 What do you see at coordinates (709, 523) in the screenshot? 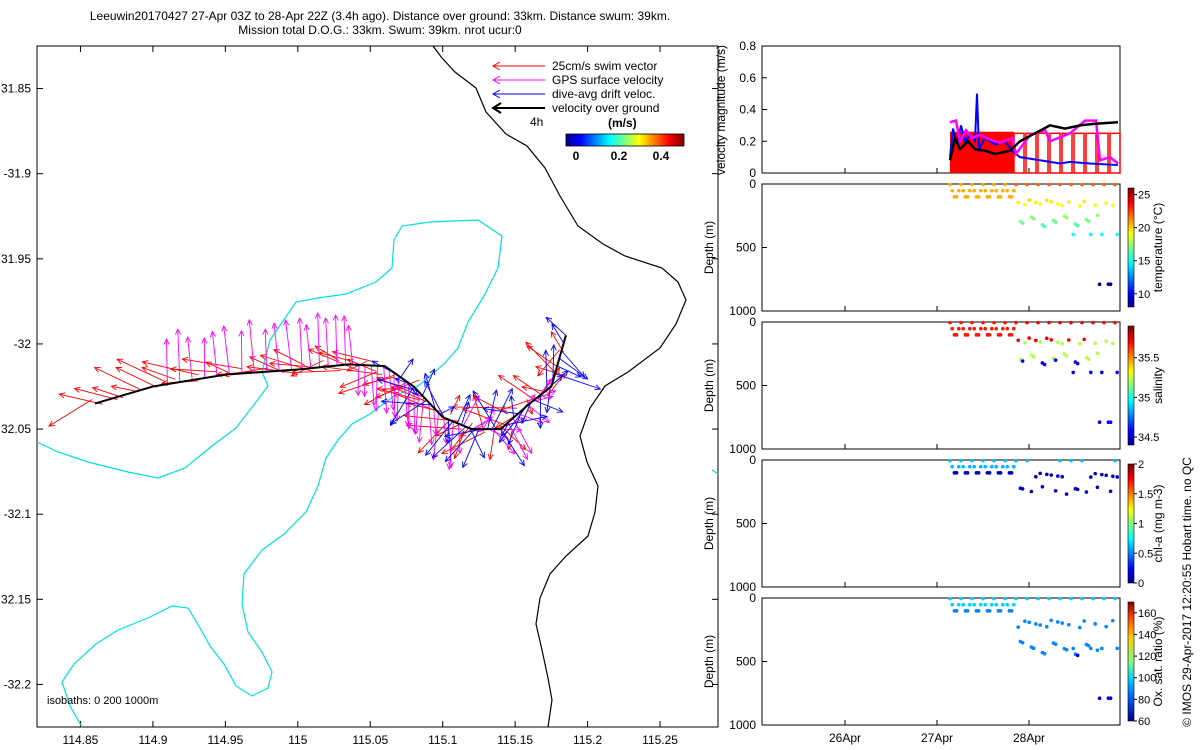
I see `profile-ylabel: Depth (m)` at bounding box center [709, 523].